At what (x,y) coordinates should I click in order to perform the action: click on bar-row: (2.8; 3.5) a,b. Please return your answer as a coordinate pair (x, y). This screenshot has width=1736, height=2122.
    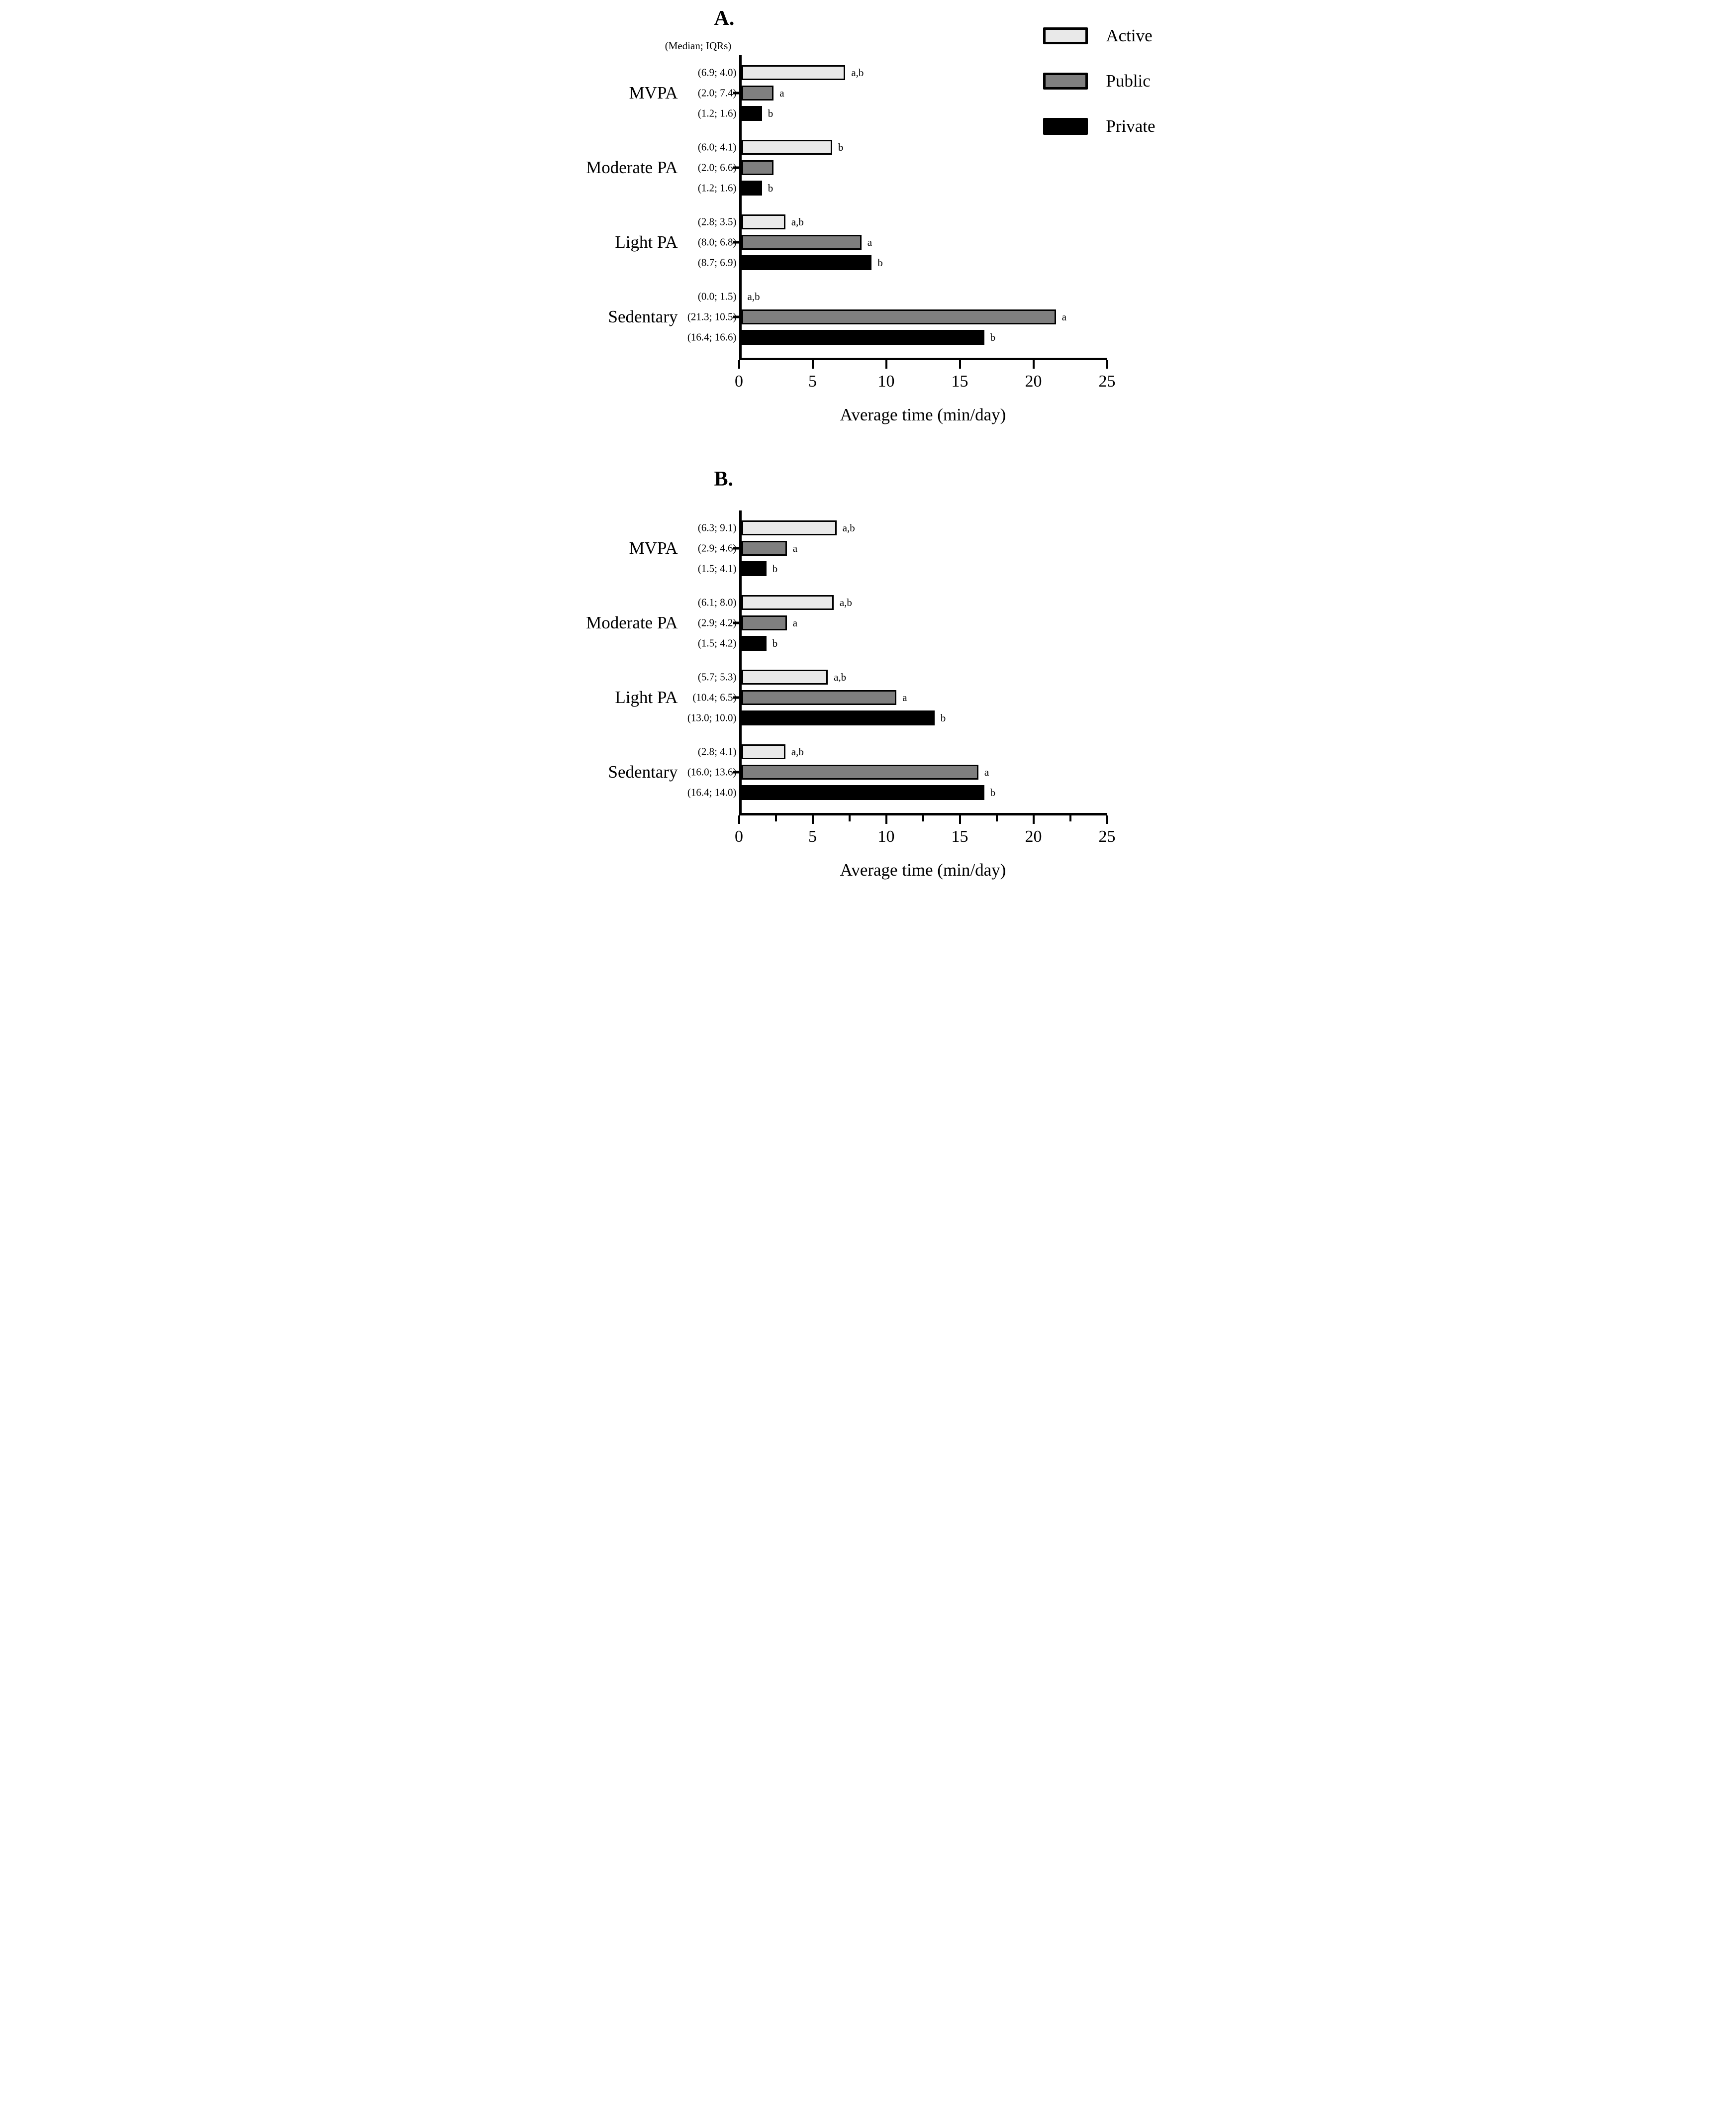
    Looking at the image, I should click on (903, 222).